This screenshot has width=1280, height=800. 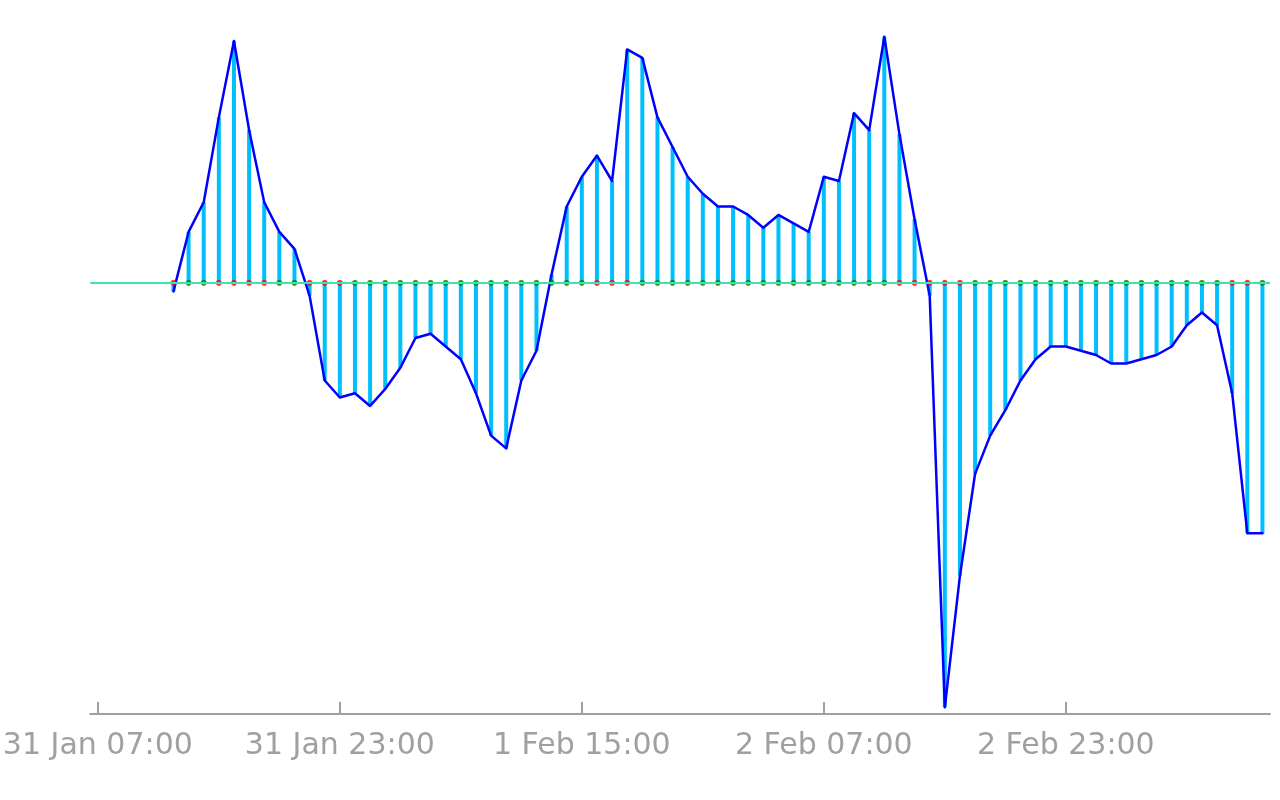 I want to click on x-tick-label: 31 Jan 23:00, so click(x=339, y=743).